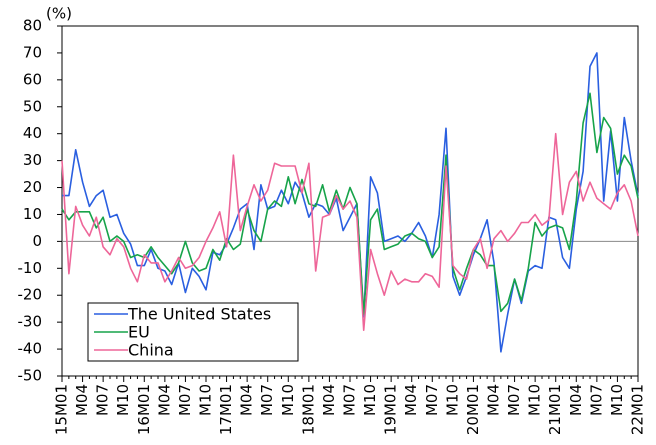 The height and width of the screenshot is (445, 656). I want to click on x-tick-label: 19M01, so click(391, 409).